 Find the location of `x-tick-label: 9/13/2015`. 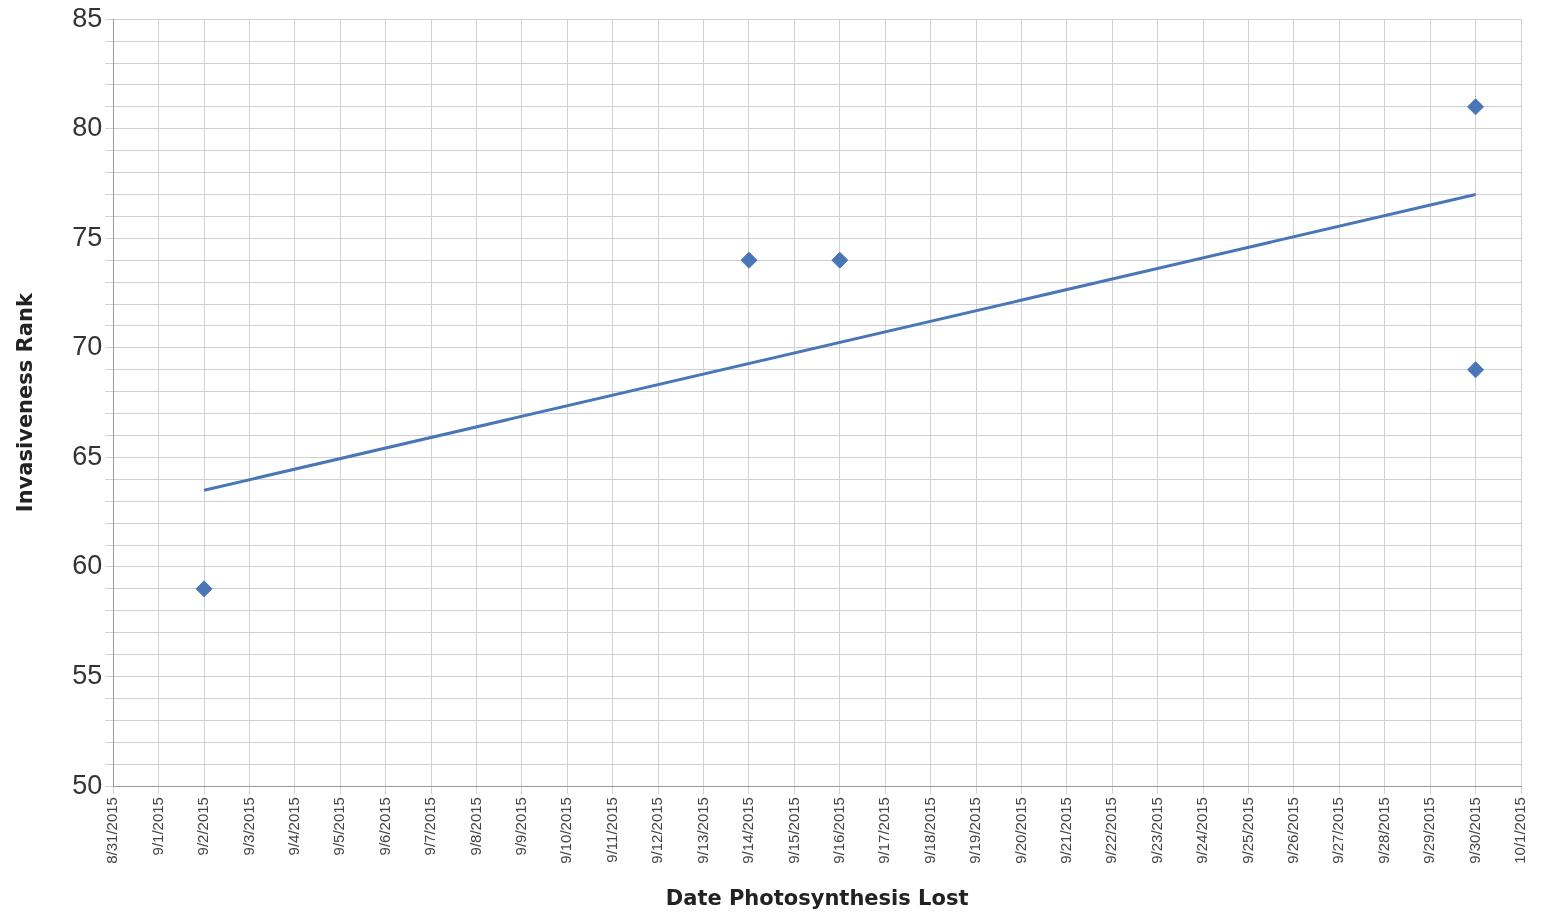

x-tick-label: 9/13/2015 is located at coordinates (702, 830).